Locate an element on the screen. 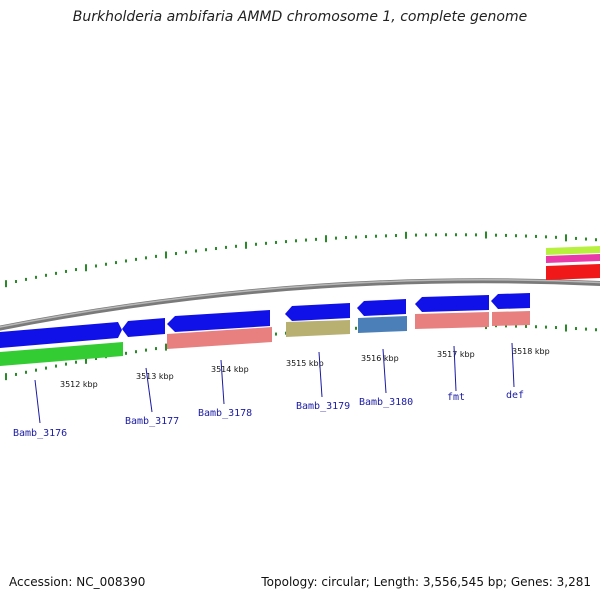  leader-fmt is located at coordinates (455, 368).